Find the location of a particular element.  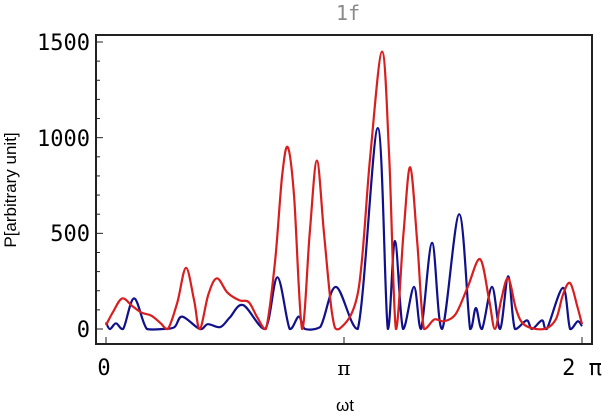

x-tick-label-0: 0 is located at coordinates (103, 368).